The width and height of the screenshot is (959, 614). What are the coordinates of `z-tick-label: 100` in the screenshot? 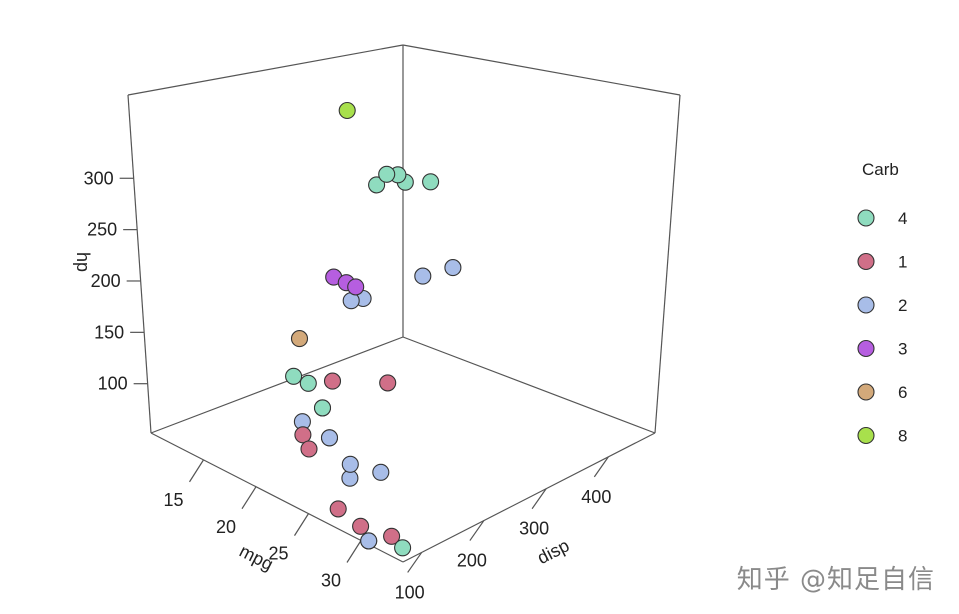 It's located at (113, 384).